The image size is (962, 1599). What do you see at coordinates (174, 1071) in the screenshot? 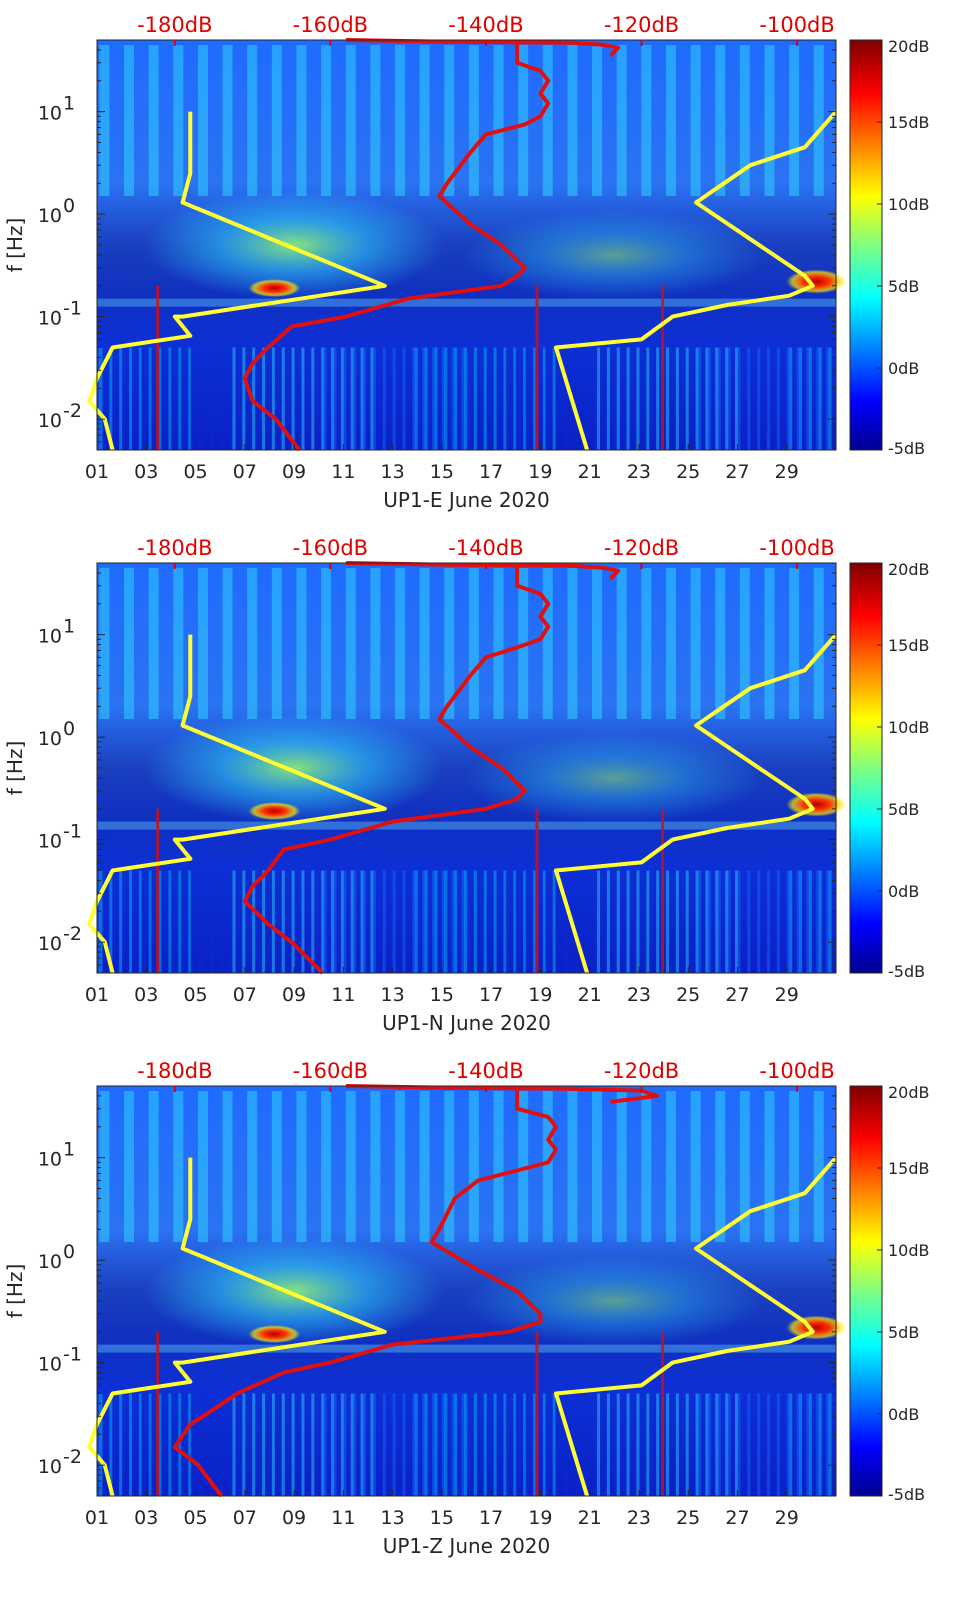
I see `top-tick-label: -180dB` at bounding box center [174, 1071].